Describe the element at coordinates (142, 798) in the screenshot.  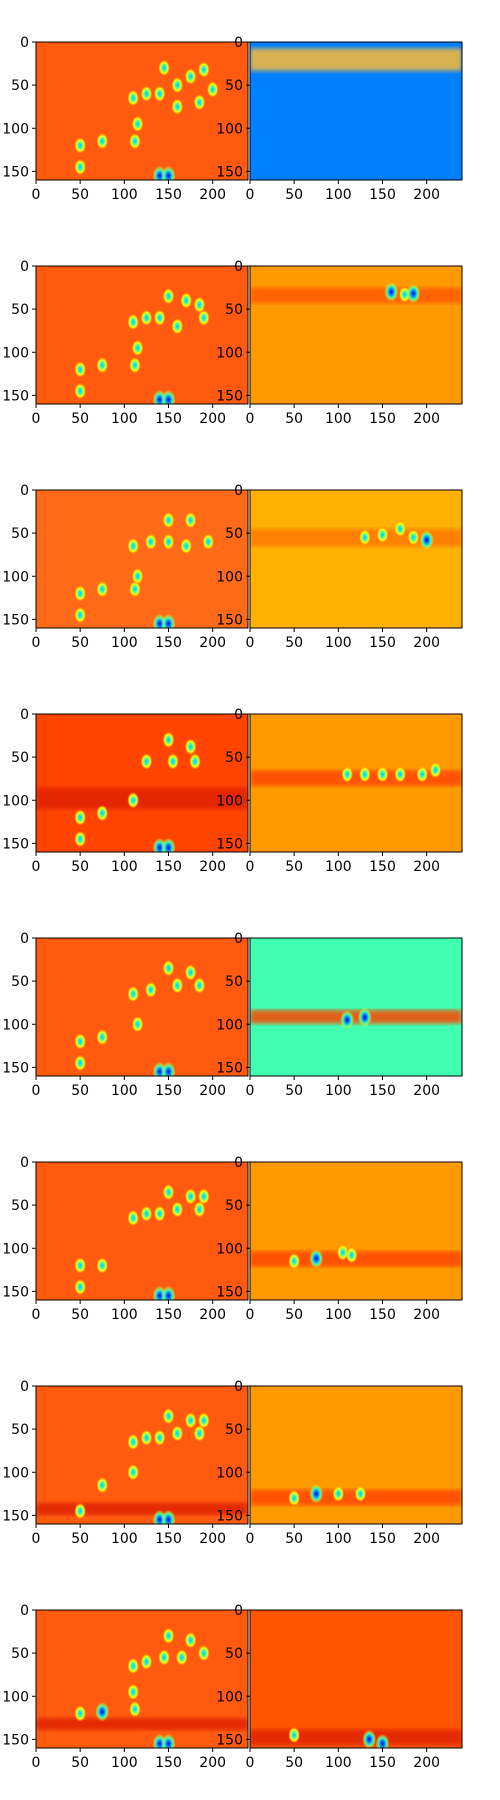
I see `heatmap-band` at that location.